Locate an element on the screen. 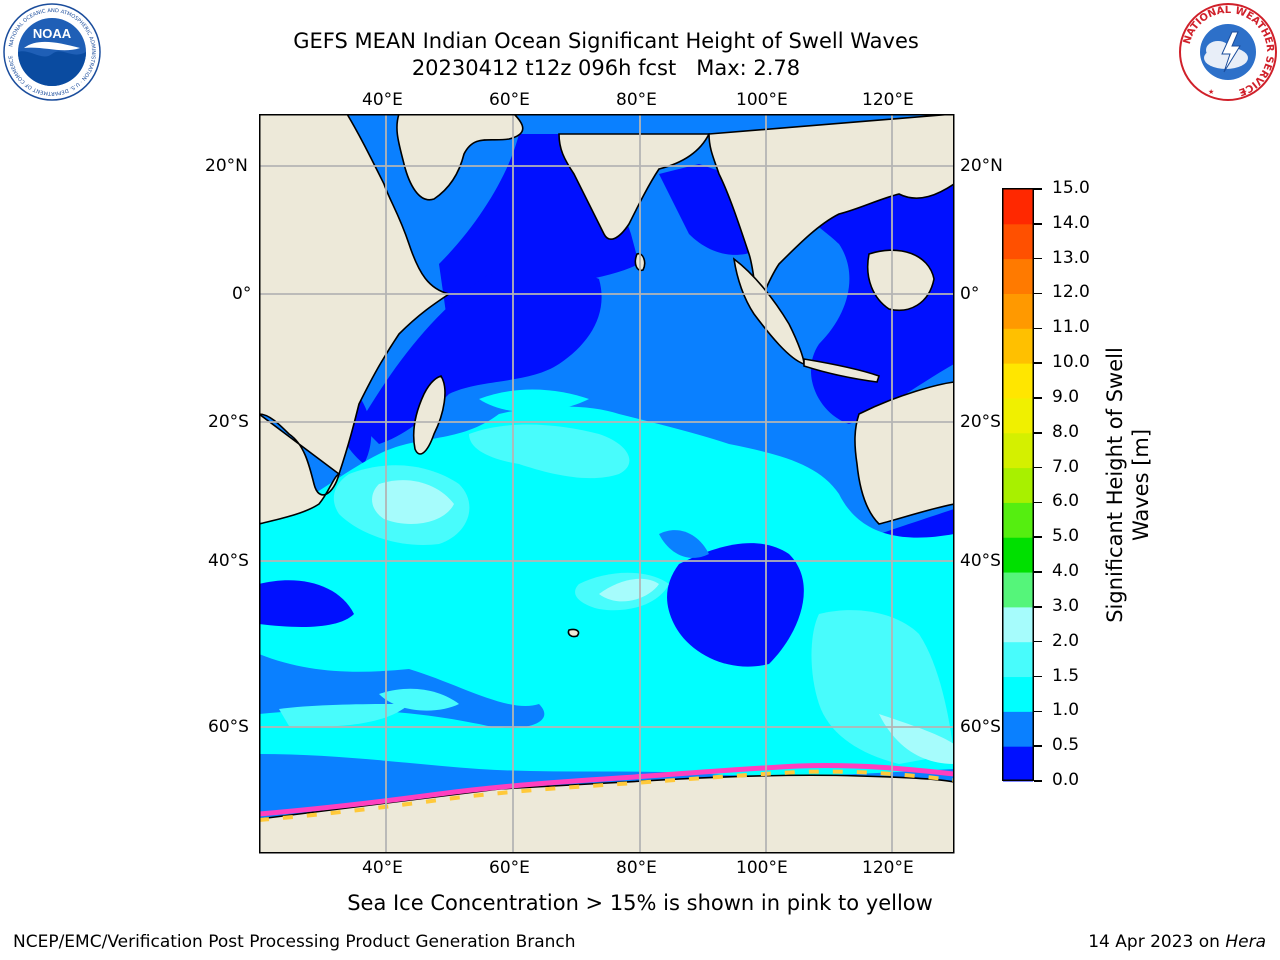 The image size is (1280, 960). lon-tick-top-2: 60°E is located at coordinates (509, 100).